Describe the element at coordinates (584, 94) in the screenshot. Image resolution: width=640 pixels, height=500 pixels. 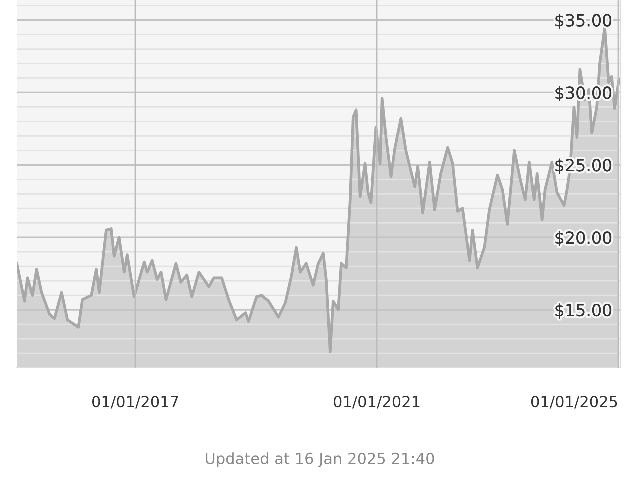
I see `y-tick-label: $30.00` at that location.